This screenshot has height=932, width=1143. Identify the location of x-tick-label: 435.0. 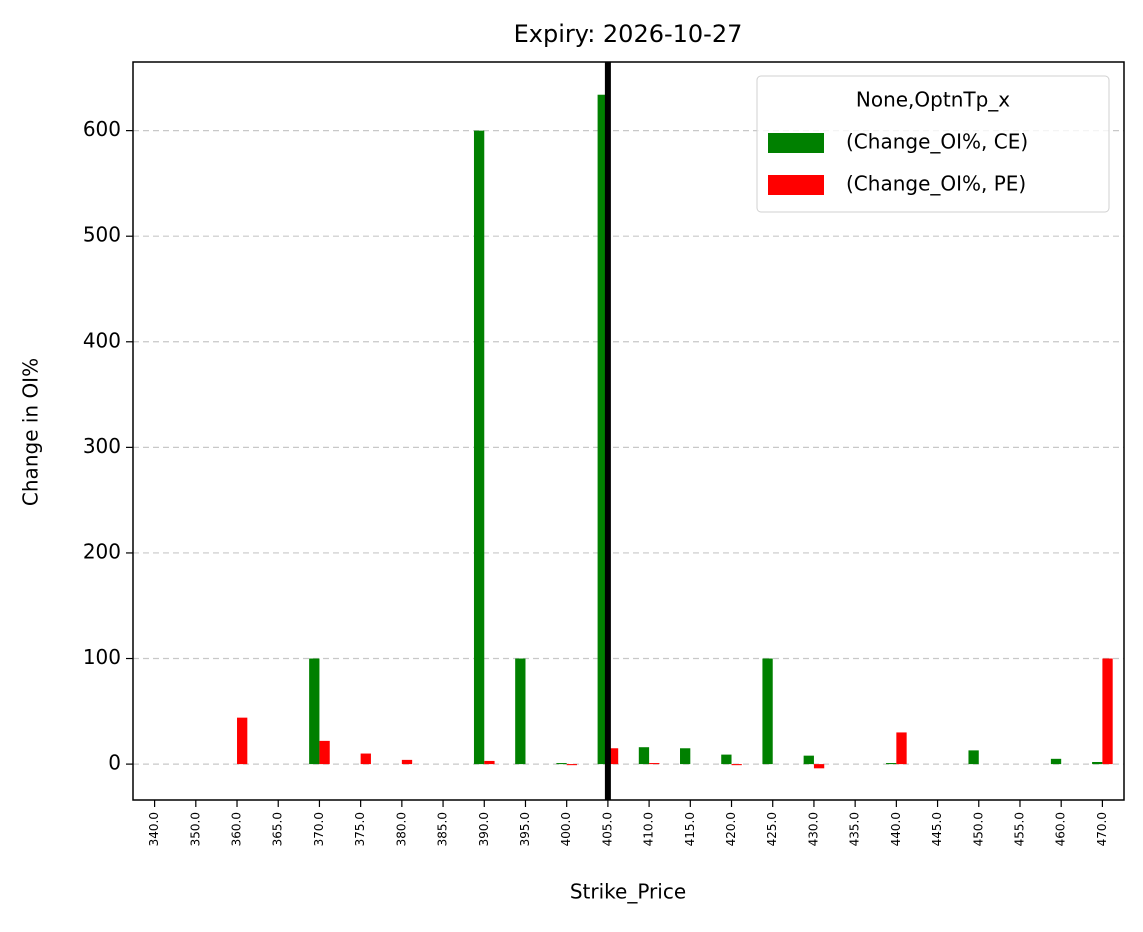
(855, 829).